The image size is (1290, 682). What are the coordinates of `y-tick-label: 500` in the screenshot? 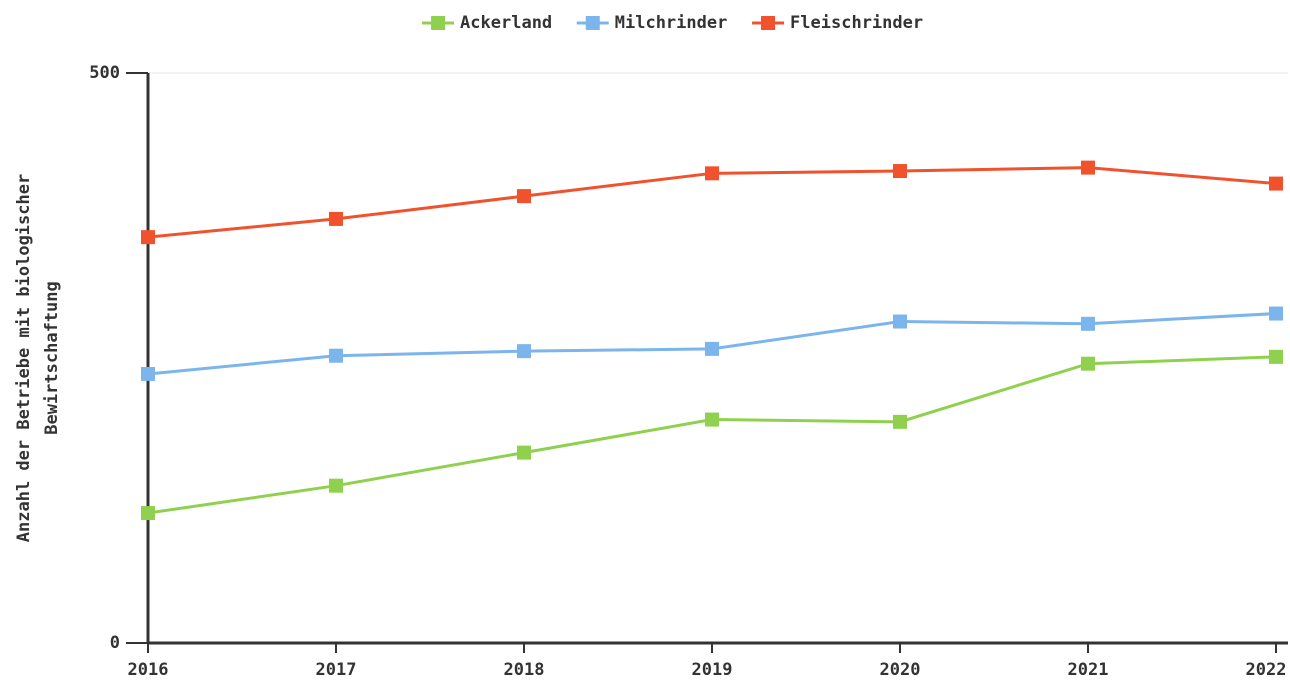 It's located at (104, 73).